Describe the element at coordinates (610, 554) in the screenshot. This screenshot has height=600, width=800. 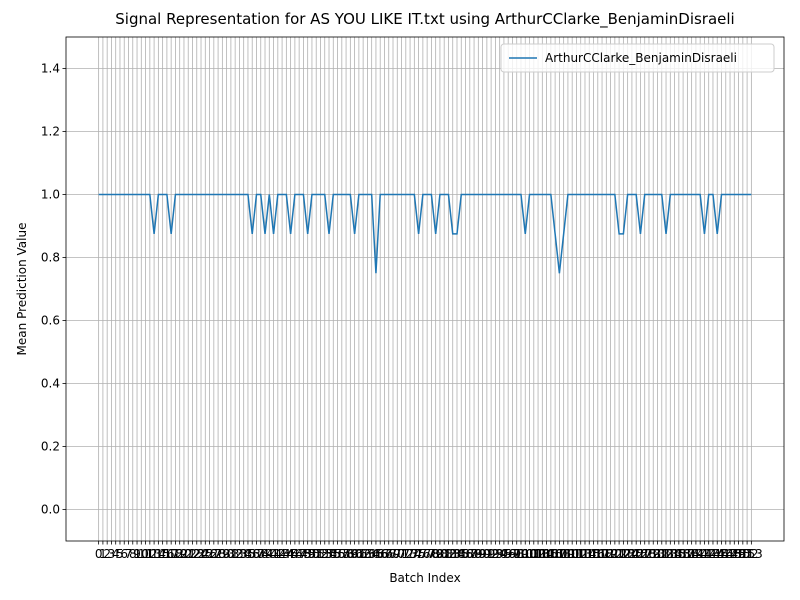
I see `x-tick-label: 120` at that location.